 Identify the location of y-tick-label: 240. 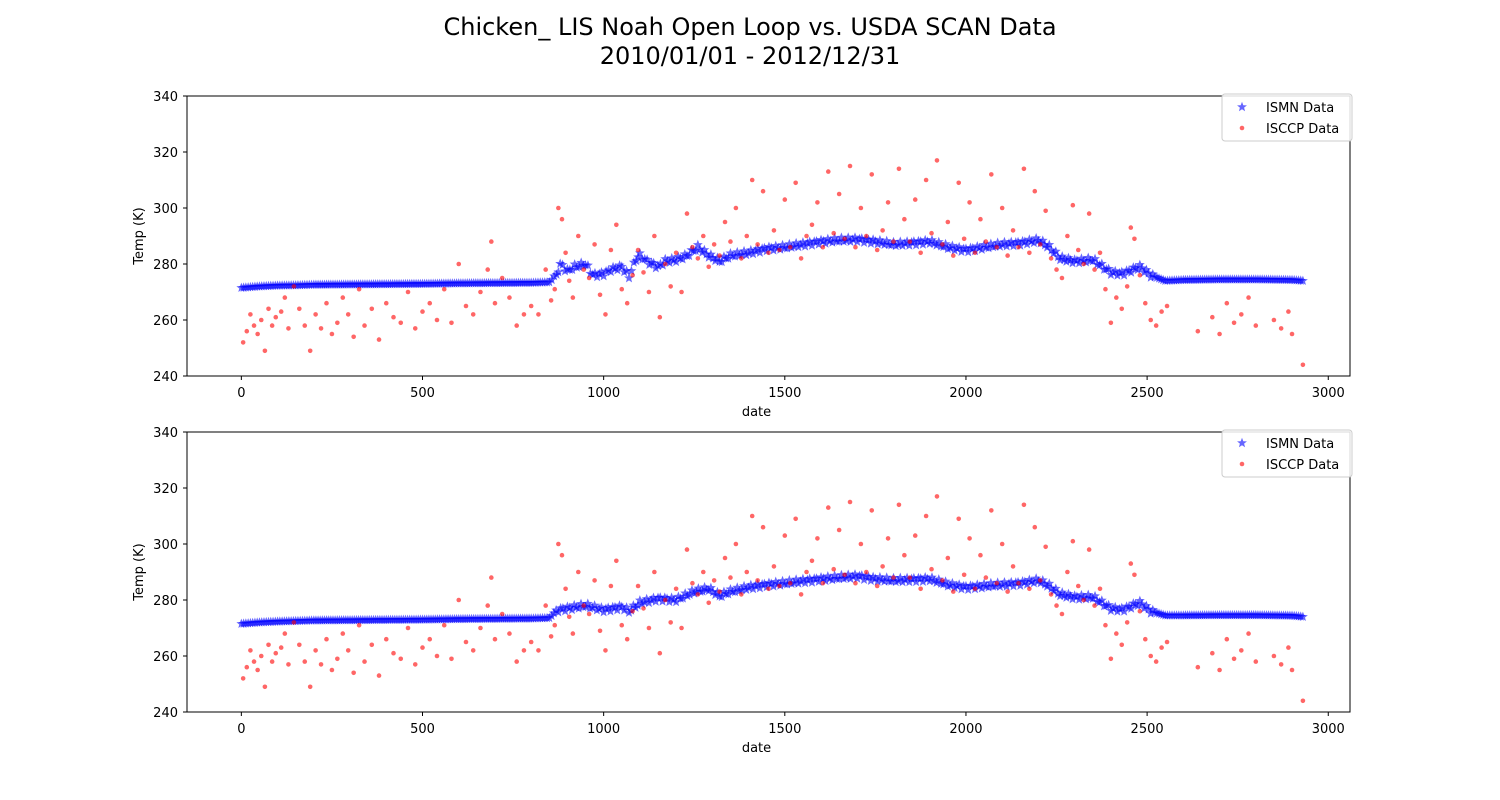
(165, 713).